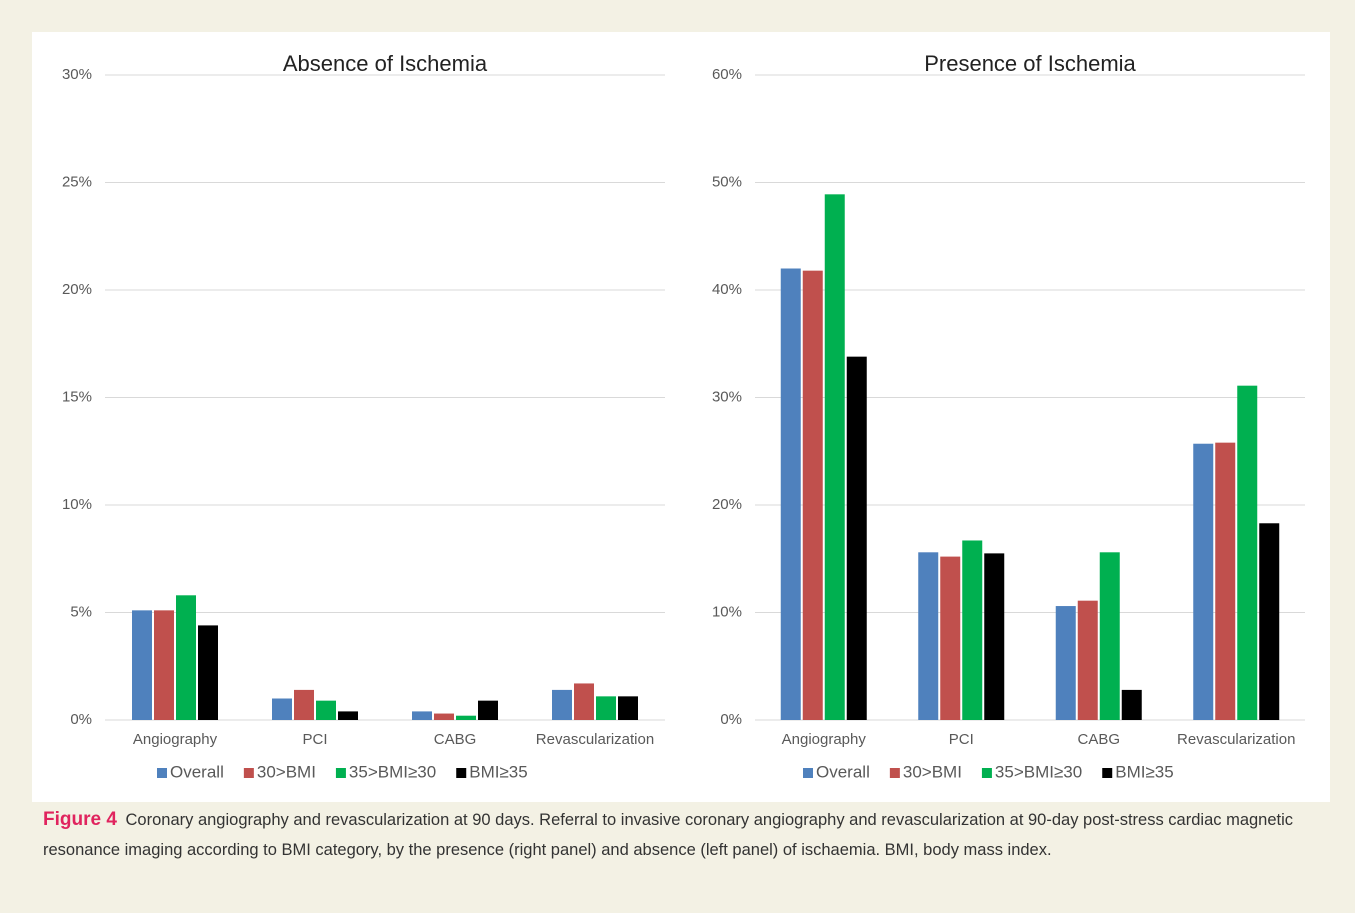  Describe the element at coordinates (77, 396) in the screenshot. I see `y-tick-label: 15%` at that location.